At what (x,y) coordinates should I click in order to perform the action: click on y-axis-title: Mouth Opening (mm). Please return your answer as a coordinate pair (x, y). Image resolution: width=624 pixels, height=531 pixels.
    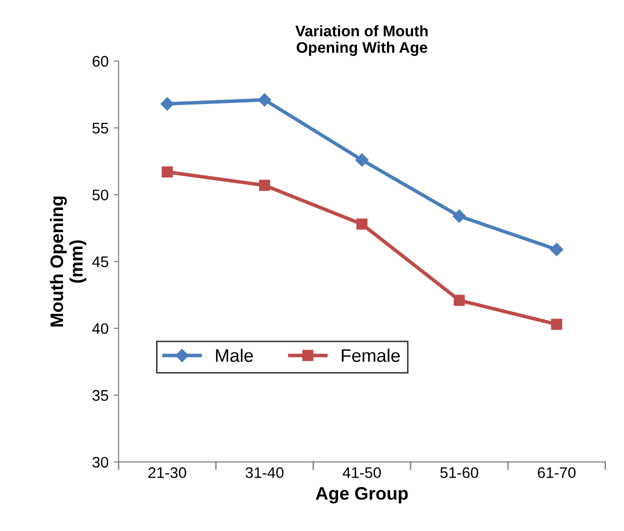
    Looking at the image, I should click on (68, 261).